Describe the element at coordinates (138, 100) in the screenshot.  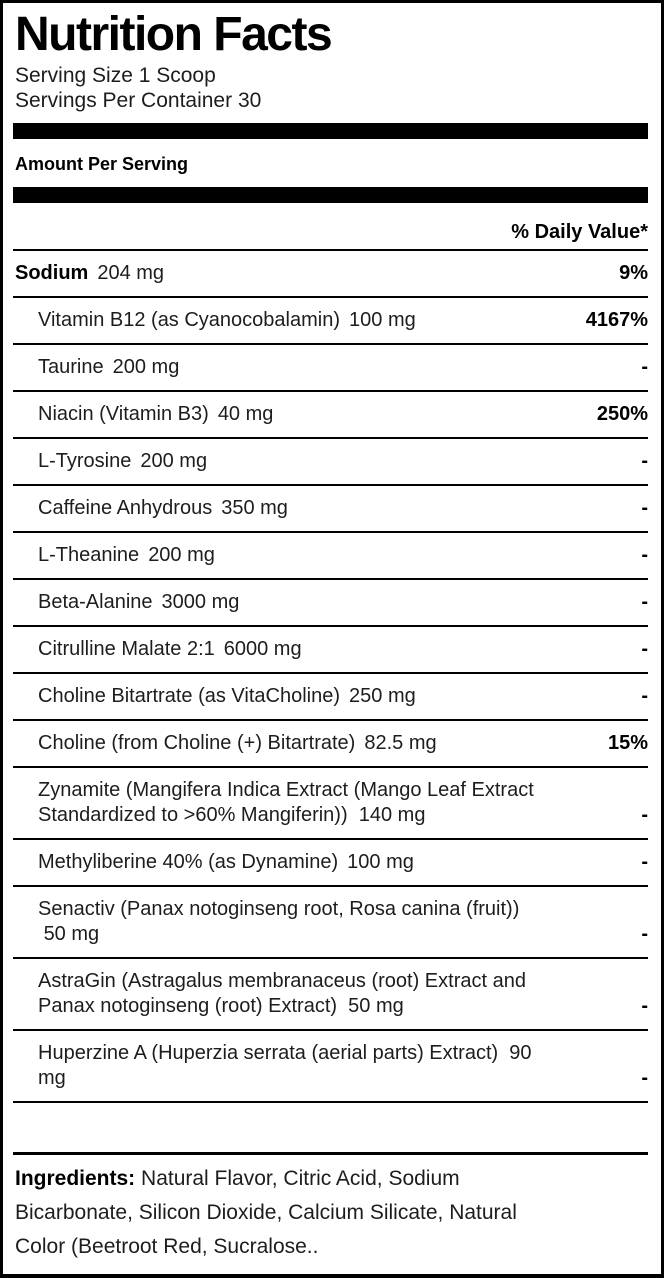
I see `servings-per-container: Servings Per Container 30` at that location.